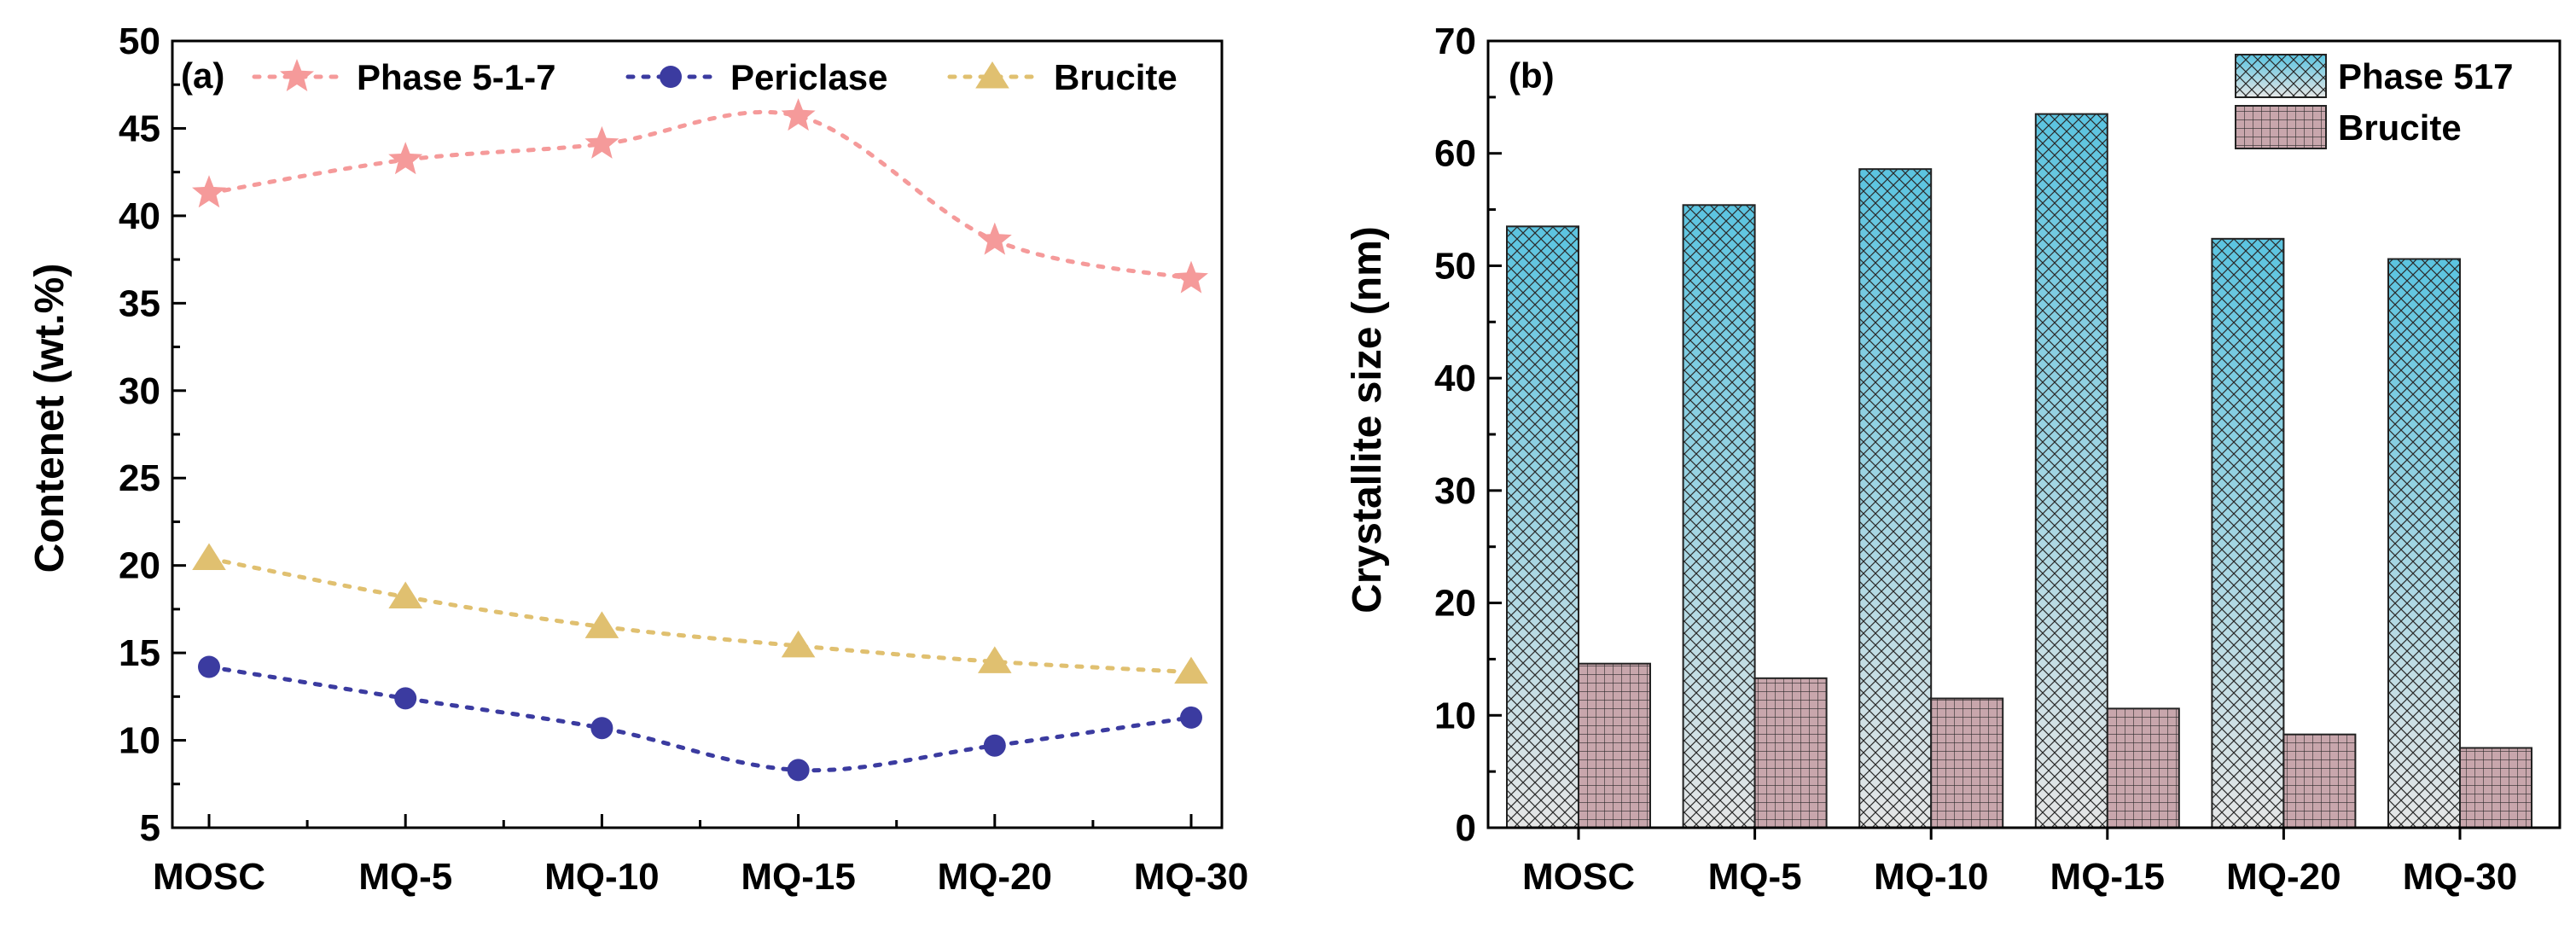 This screenshot has height=925, width=2576. Describe the element at coordinates (456, 77) in the screenshot. I see `legend-label: Phase 5-1-7` at that location.